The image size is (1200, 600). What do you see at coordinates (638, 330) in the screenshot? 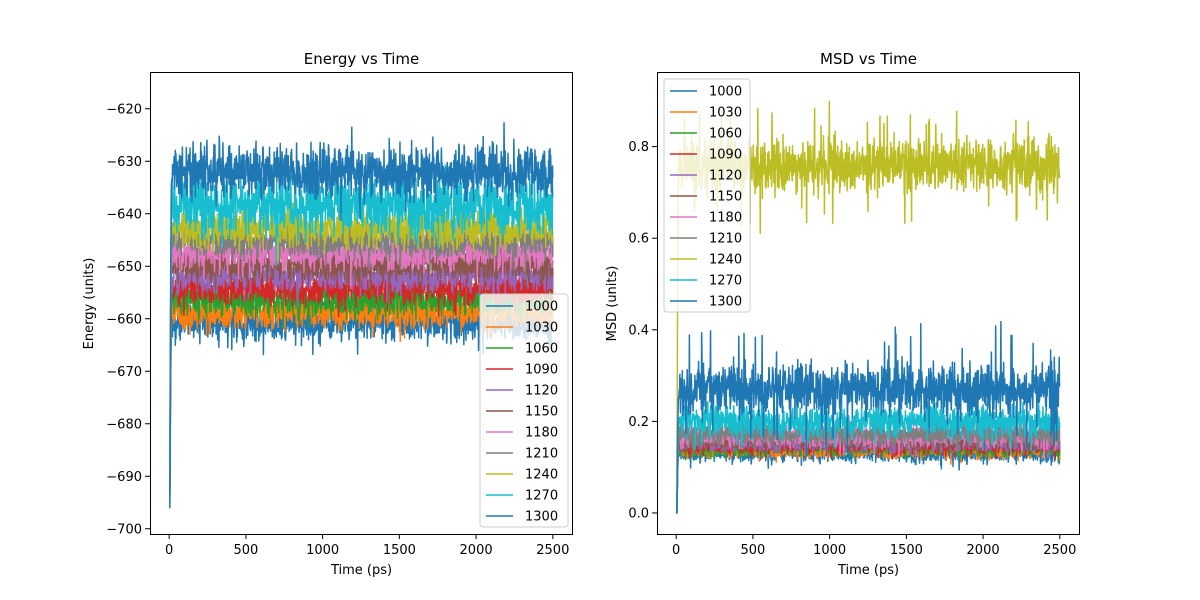
I see `msd-y-tick-label: 0.4` at bounding box center [638, 330].